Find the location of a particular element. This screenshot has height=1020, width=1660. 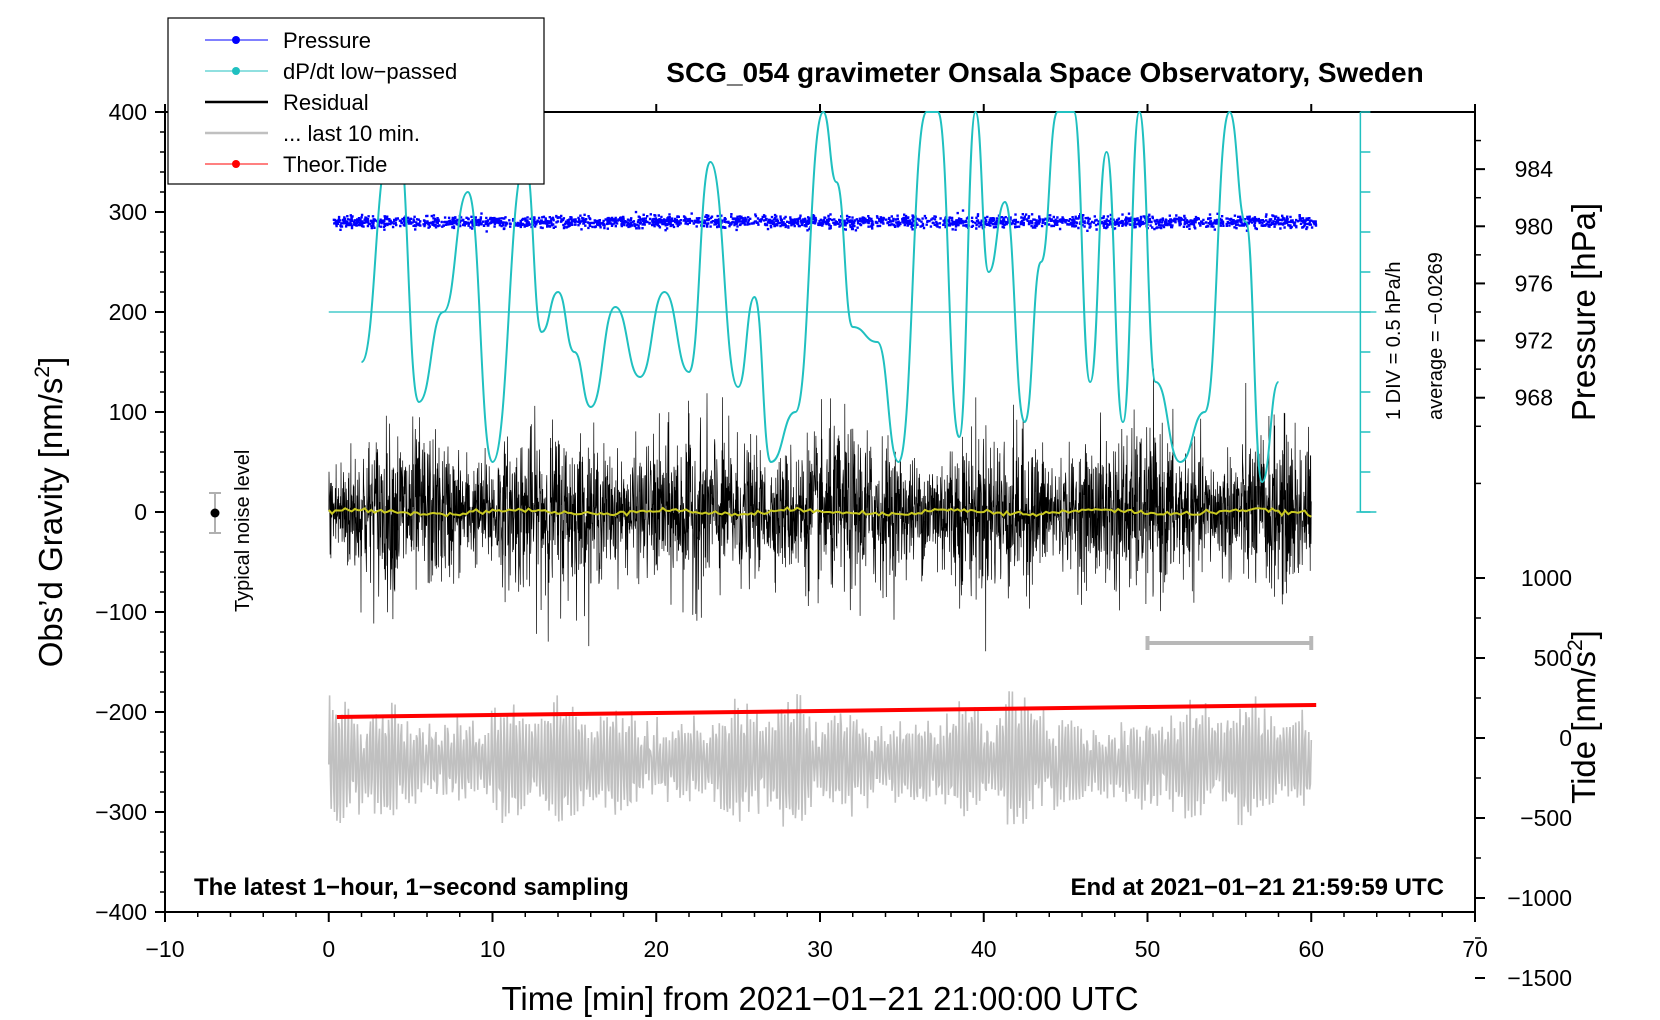

dpdt-scale-label: 1 DIV = 0.5 hPa/h is located at coordinates (1394, 341).